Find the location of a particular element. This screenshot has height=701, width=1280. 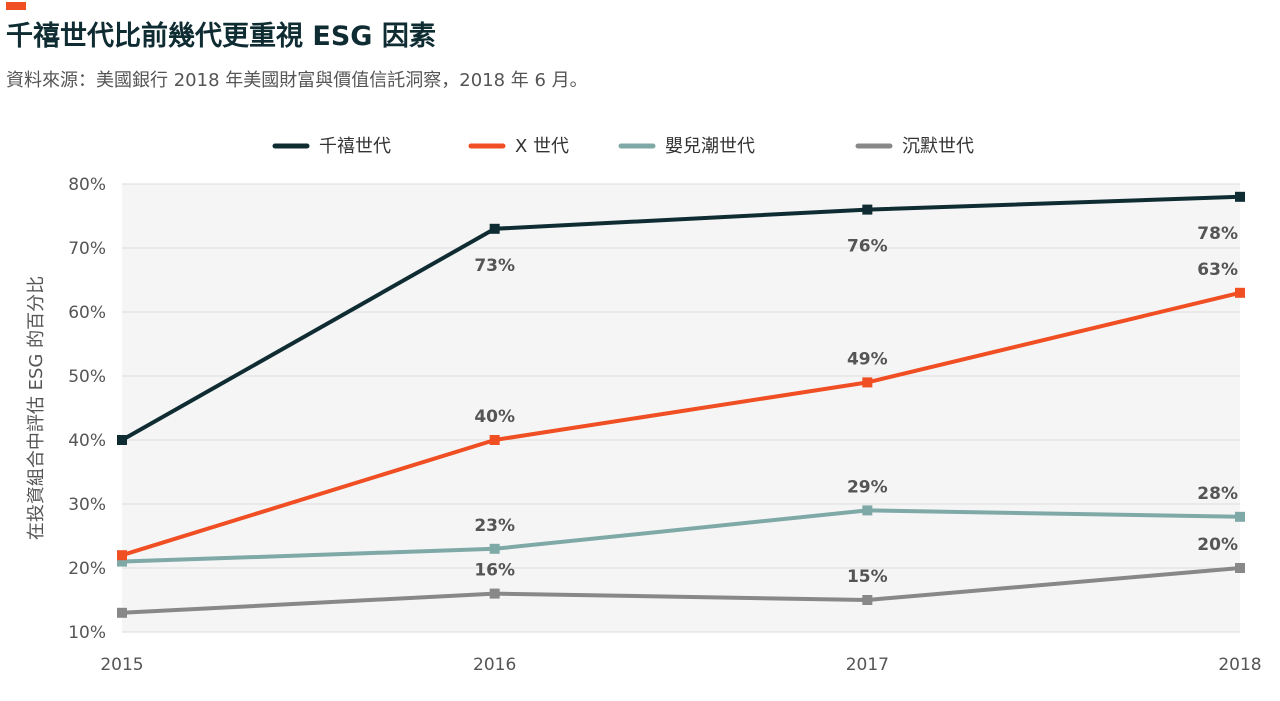

y-tick-label: 20% is located at coordinates (87, 569).